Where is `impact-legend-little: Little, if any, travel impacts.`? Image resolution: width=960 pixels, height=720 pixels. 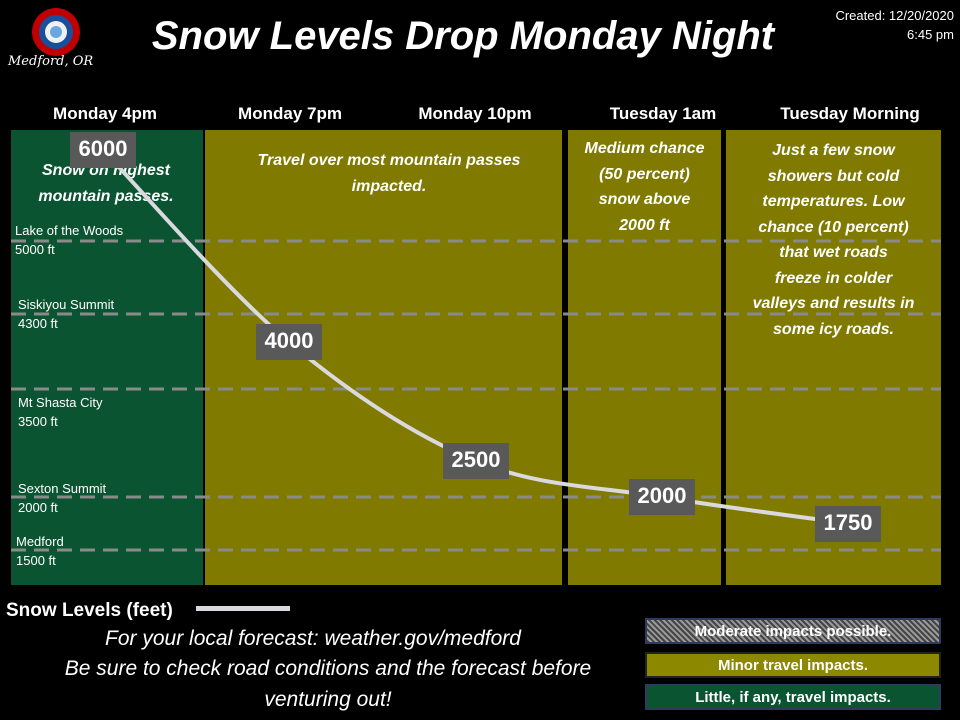 impact-legend-little: Little, if any, travel impacts. is located at coordinates (793, 697).